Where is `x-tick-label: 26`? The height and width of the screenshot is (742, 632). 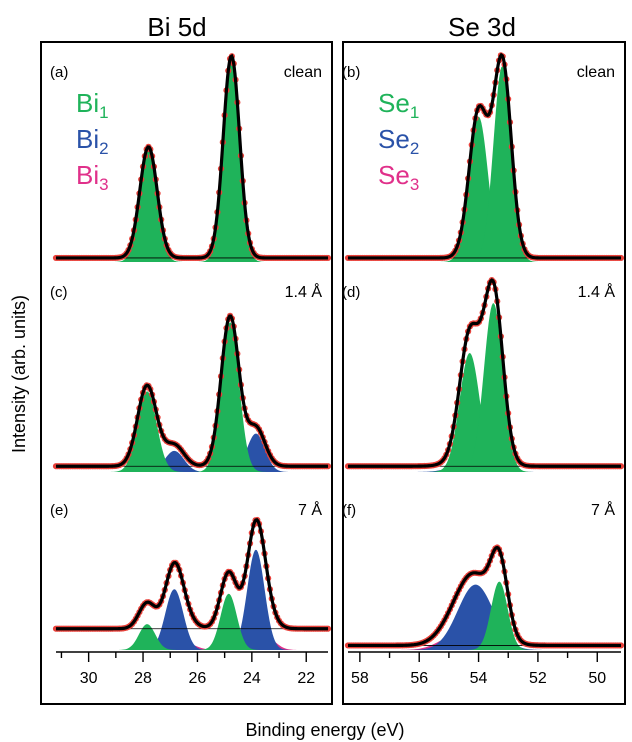
x-tick-label: 26 is located at coordinates (198, 678).